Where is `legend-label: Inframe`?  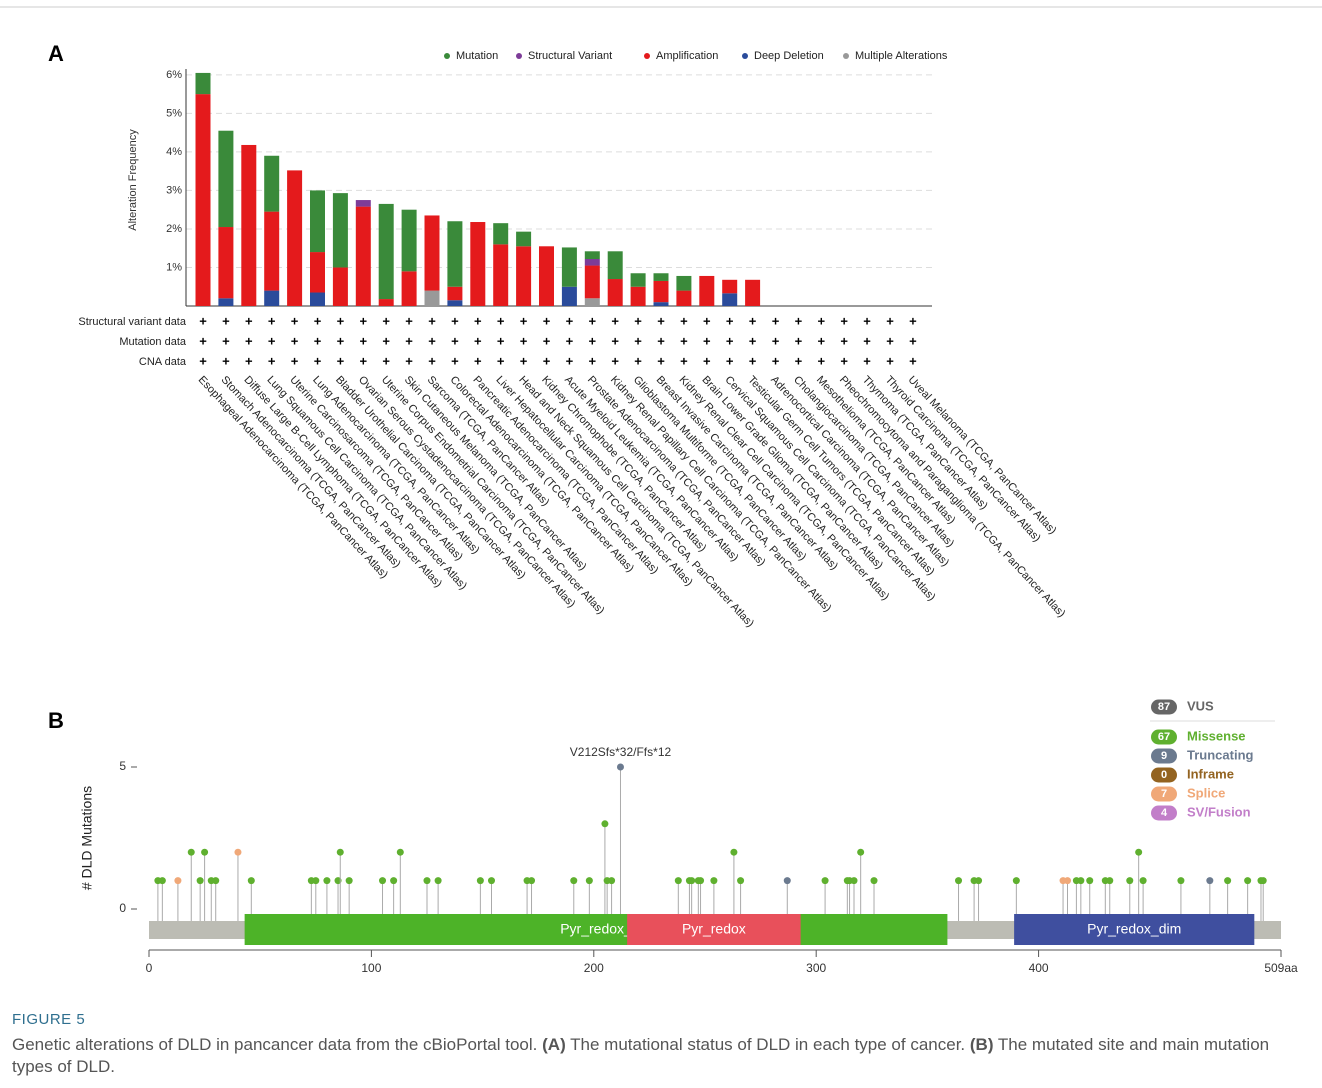 legend-label: Inframe is located at coordinates (1210, 773).